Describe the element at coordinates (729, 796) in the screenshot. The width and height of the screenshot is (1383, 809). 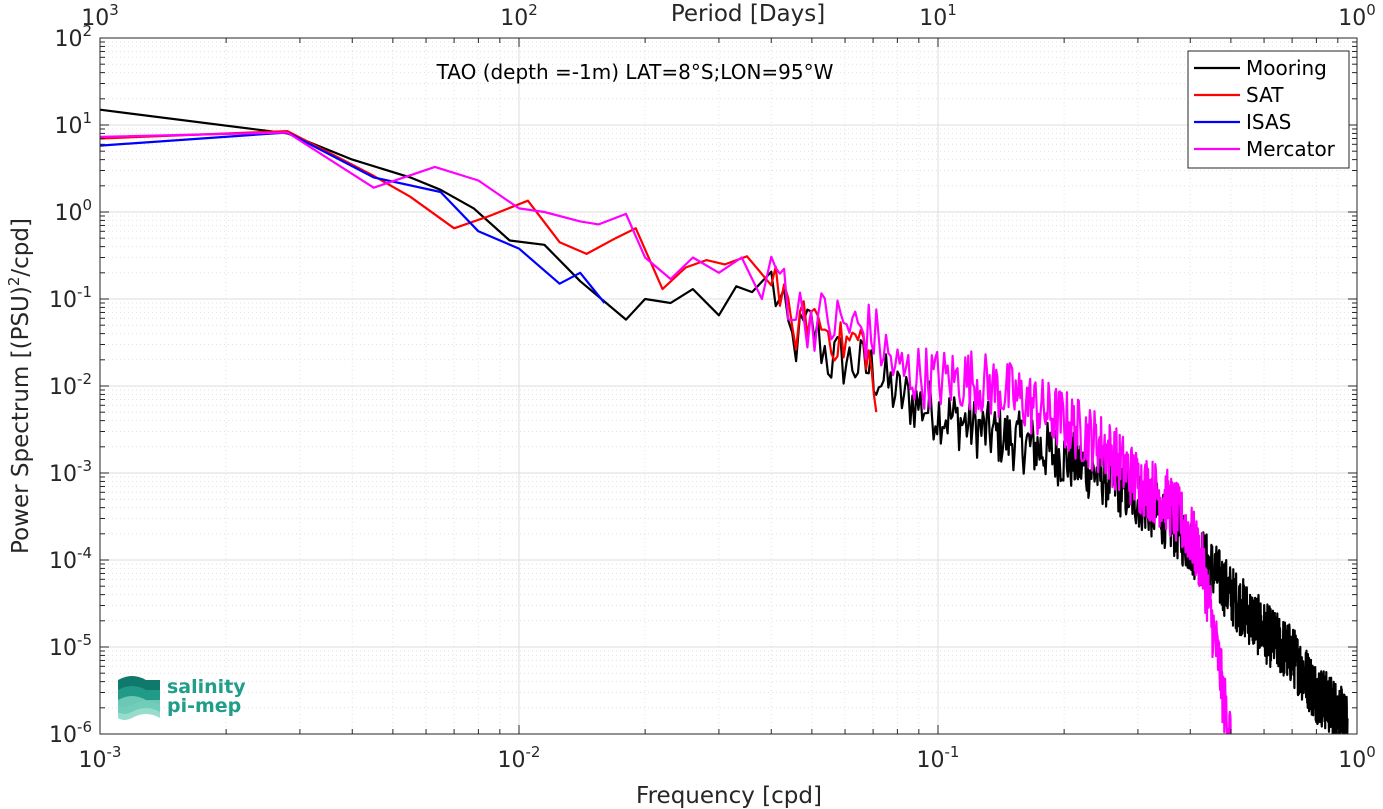
I see `x-axis-label: Frequency [cpd]` at that location.